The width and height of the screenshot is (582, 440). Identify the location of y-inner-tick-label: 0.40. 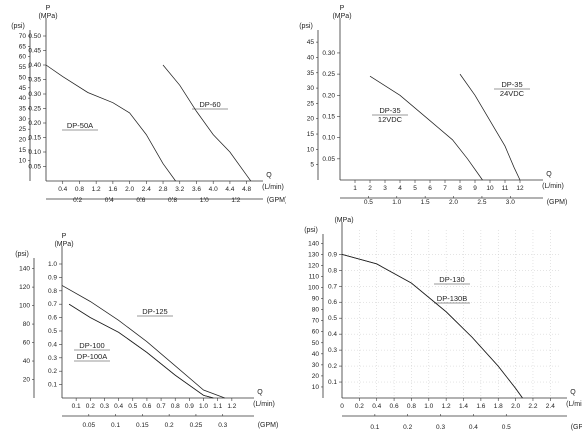
(34, 65).